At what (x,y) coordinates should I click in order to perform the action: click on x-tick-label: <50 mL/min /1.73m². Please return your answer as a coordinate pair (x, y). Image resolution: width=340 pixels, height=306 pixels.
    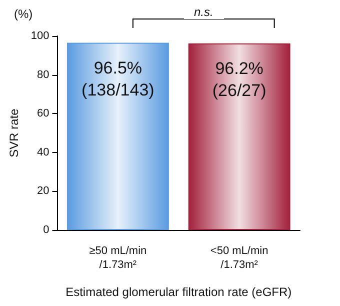
    Looking at the image, I should click on (239, 258).